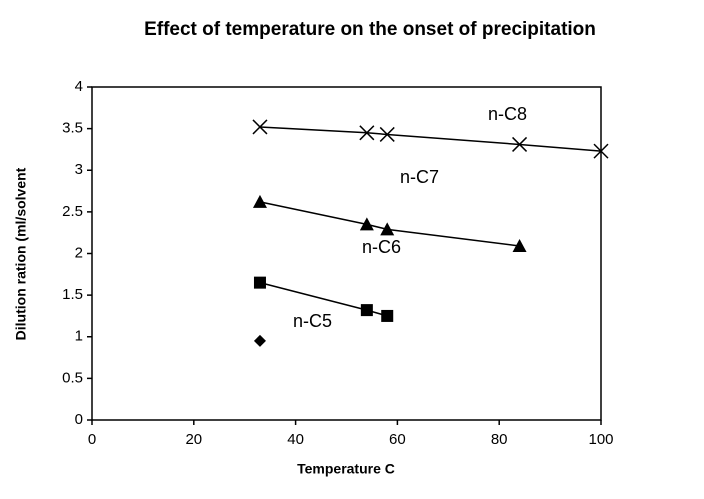  What do you see at coordinates (79, 86) in the screenshot?
I see `y-tick-label: 4` at bounding box center [79, 86].